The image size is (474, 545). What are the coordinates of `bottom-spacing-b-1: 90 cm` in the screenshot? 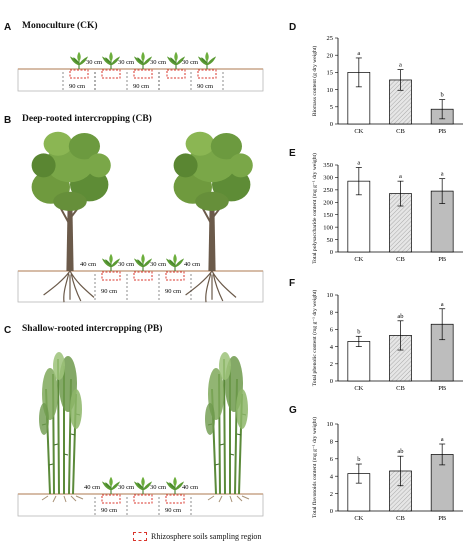 It's located at (109, 291).